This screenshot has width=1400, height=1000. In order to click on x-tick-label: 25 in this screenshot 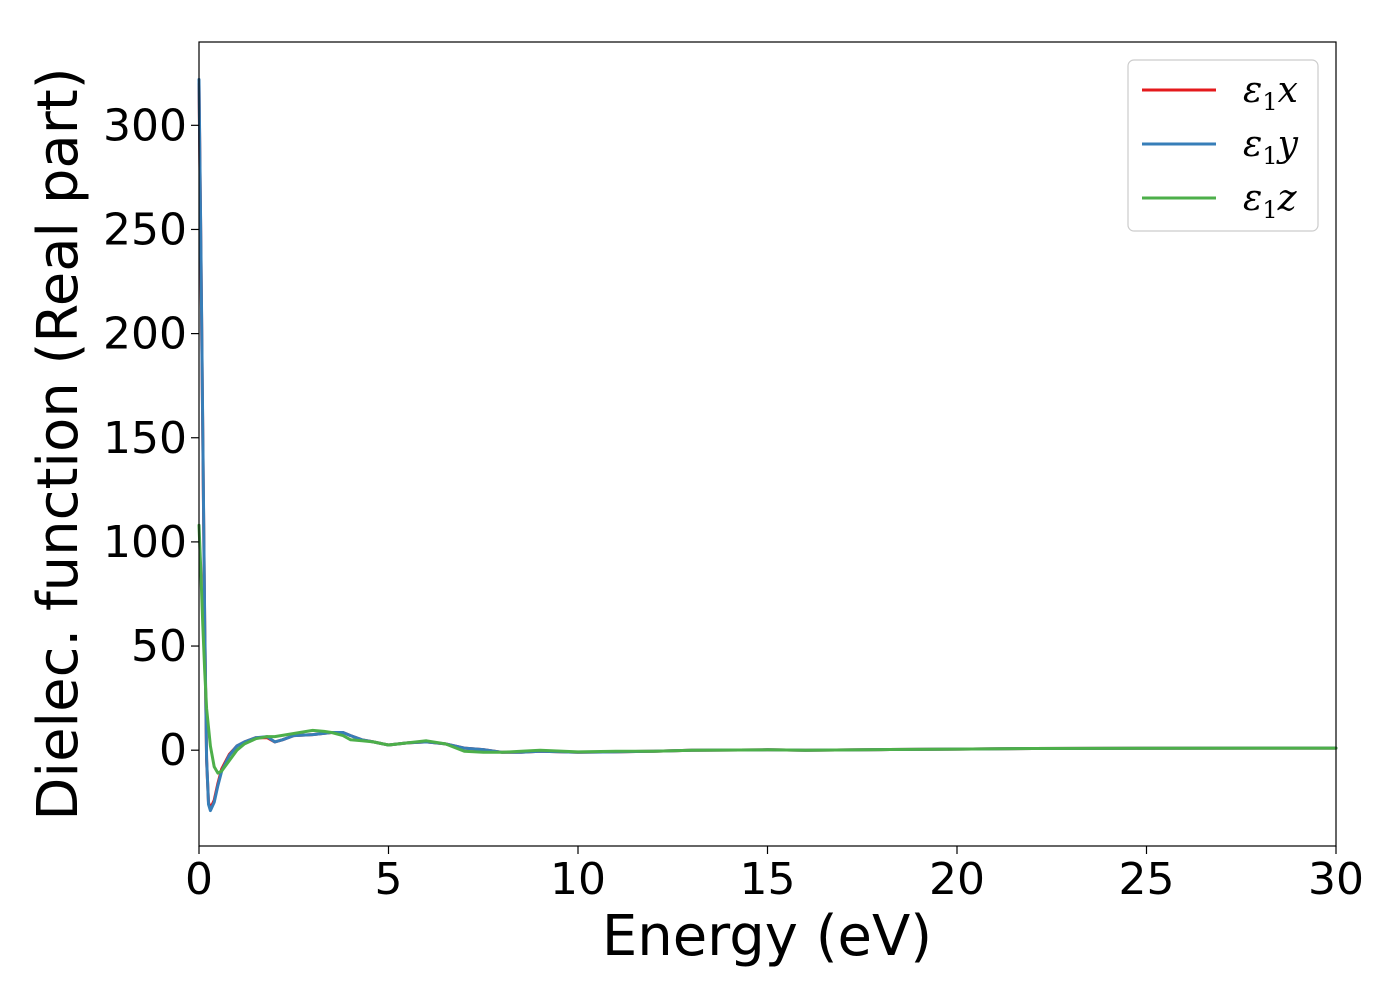, I will do `click(1147, 879)`.